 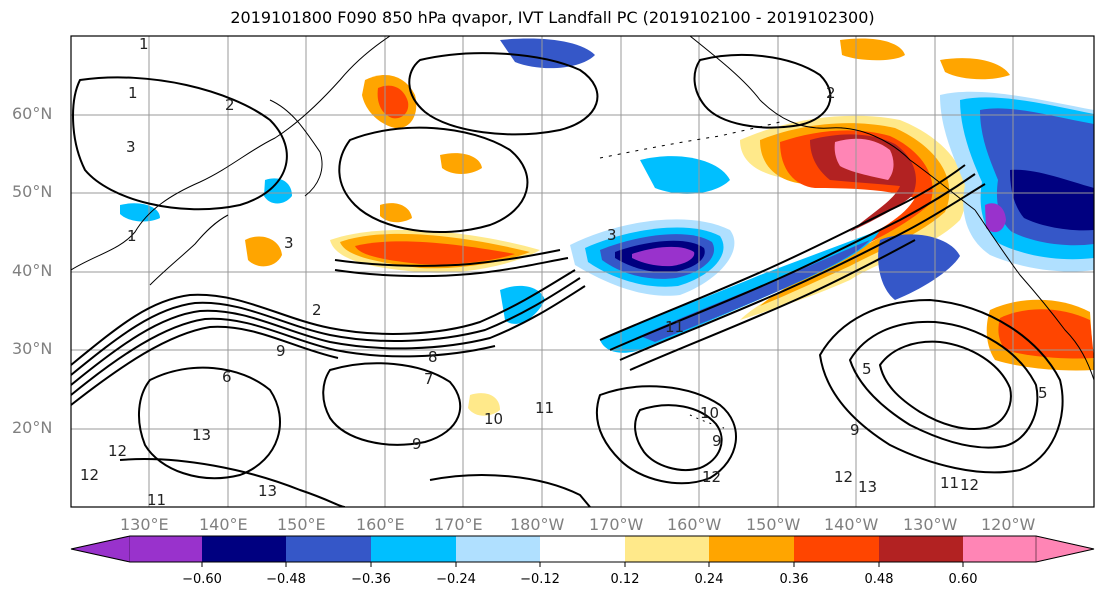 I want to click on colorbar-tick-label: −0.48, so click(x=286, y=579).